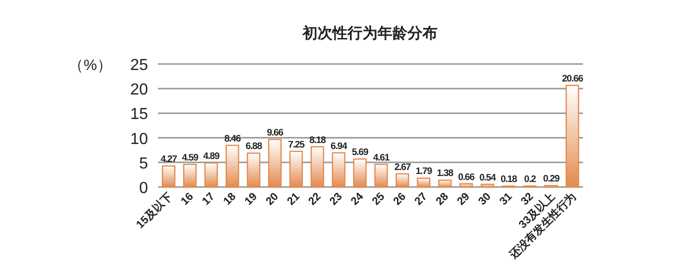  Describe the element at coordinates (254, 146) in the screenshot. I see `data-label: 6.88` at that location.